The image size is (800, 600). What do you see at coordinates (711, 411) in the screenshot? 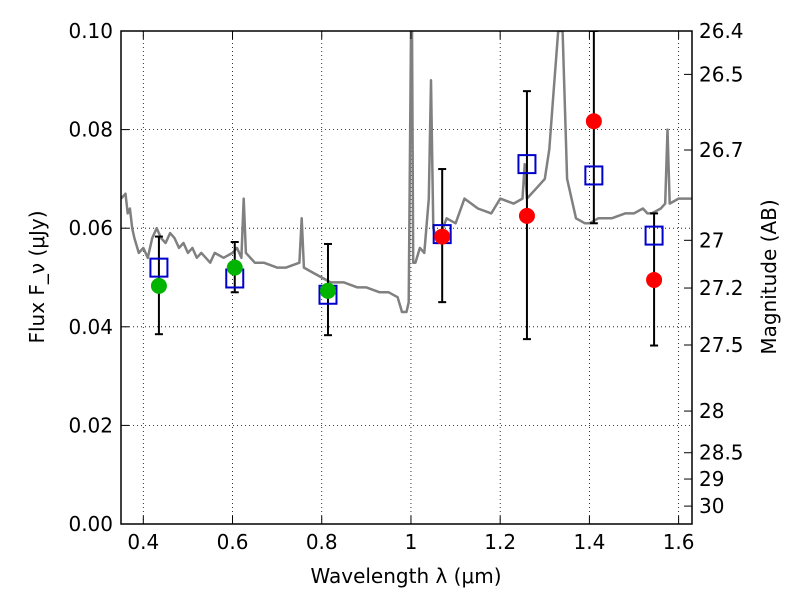
I see `y2-tick-label: 28` at bounding box center [711, 411].